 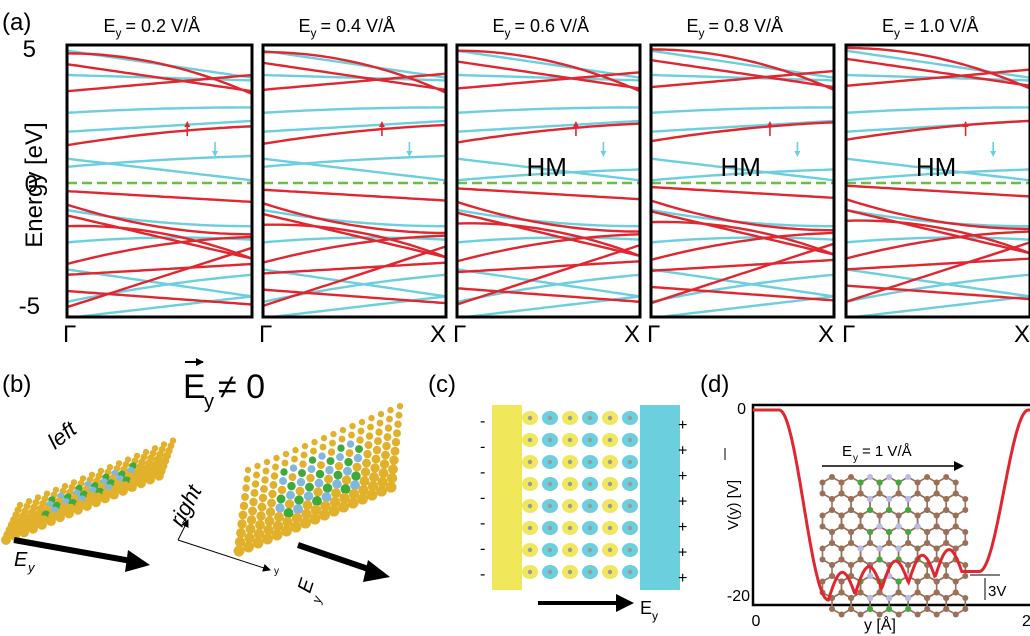 I want to click on plus-sign: +, so click(x=682, y=578).